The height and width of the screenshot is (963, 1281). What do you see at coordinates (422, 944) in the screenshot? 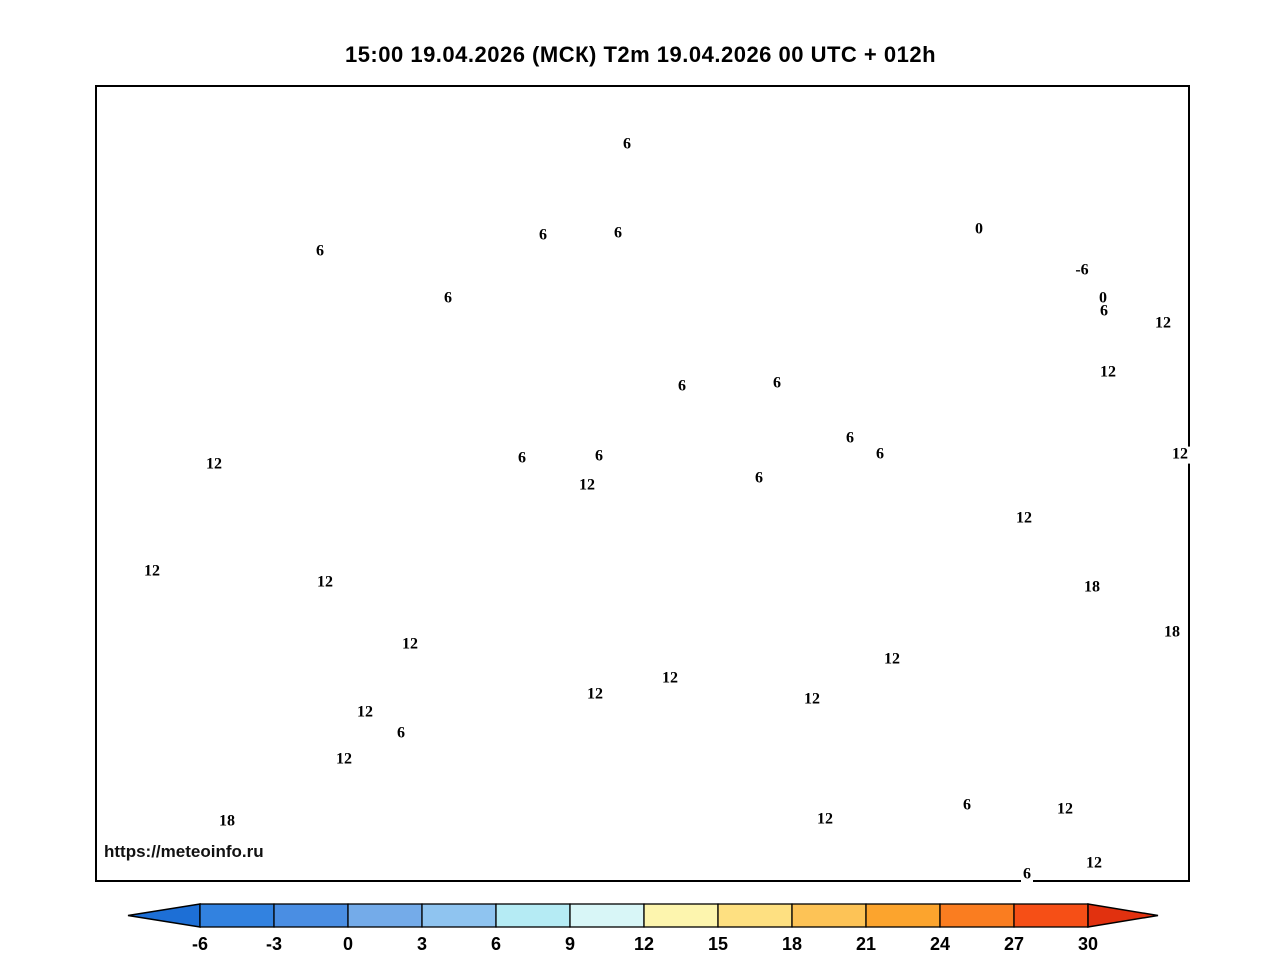
I see `colorbar-tick-label: 3` at bounding box center [422, 944].